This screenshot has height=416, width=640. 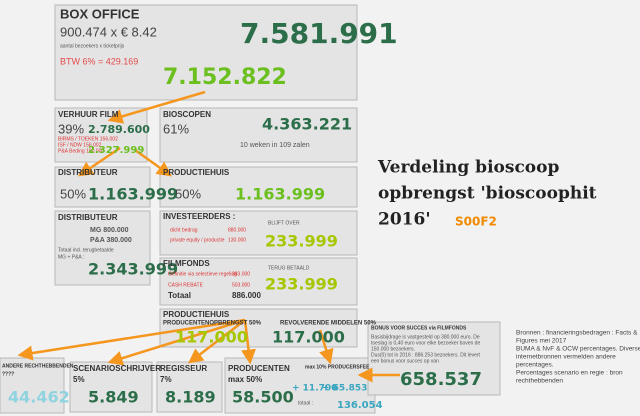 I want to click on label: BUMA & NvF & OCW percentages. Diverse, so click(x=578, y=349).